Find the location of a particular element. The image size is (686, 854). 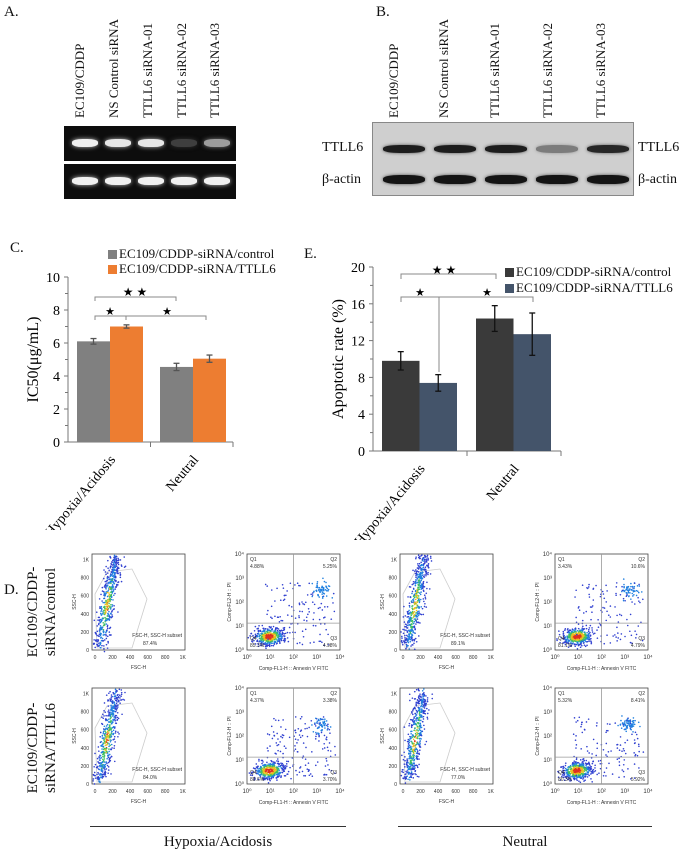

group-label-neutral: Neutral is located at coordinates (525, 842).